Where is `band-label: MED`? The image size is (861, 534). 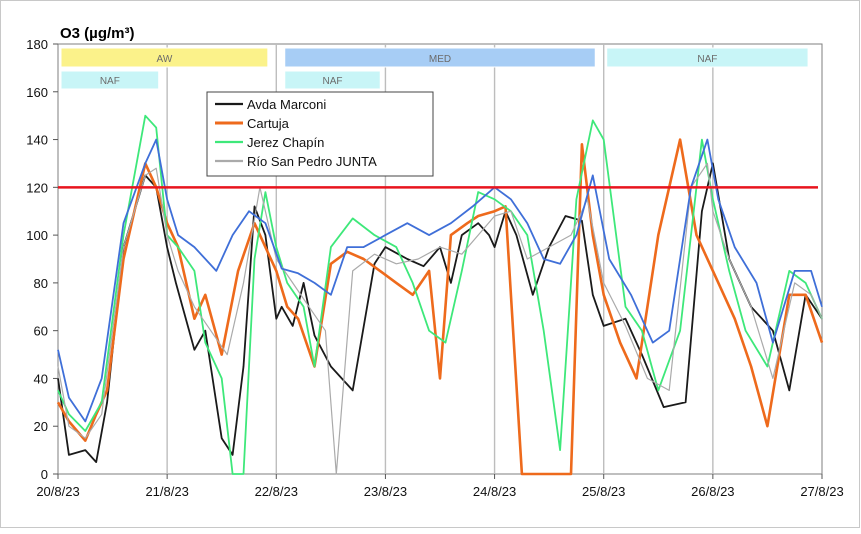 band-label: MED is located at coordinates (440, 59).